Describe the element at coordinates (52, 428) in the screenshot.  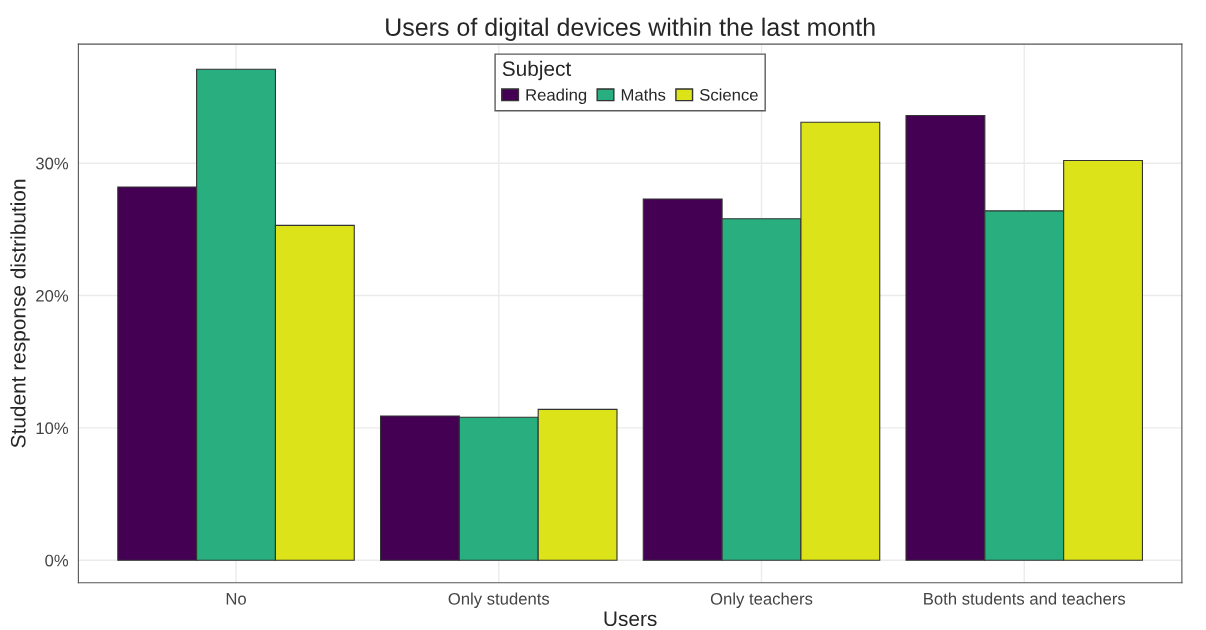
I see `y-tick-label: 10%` at that location.